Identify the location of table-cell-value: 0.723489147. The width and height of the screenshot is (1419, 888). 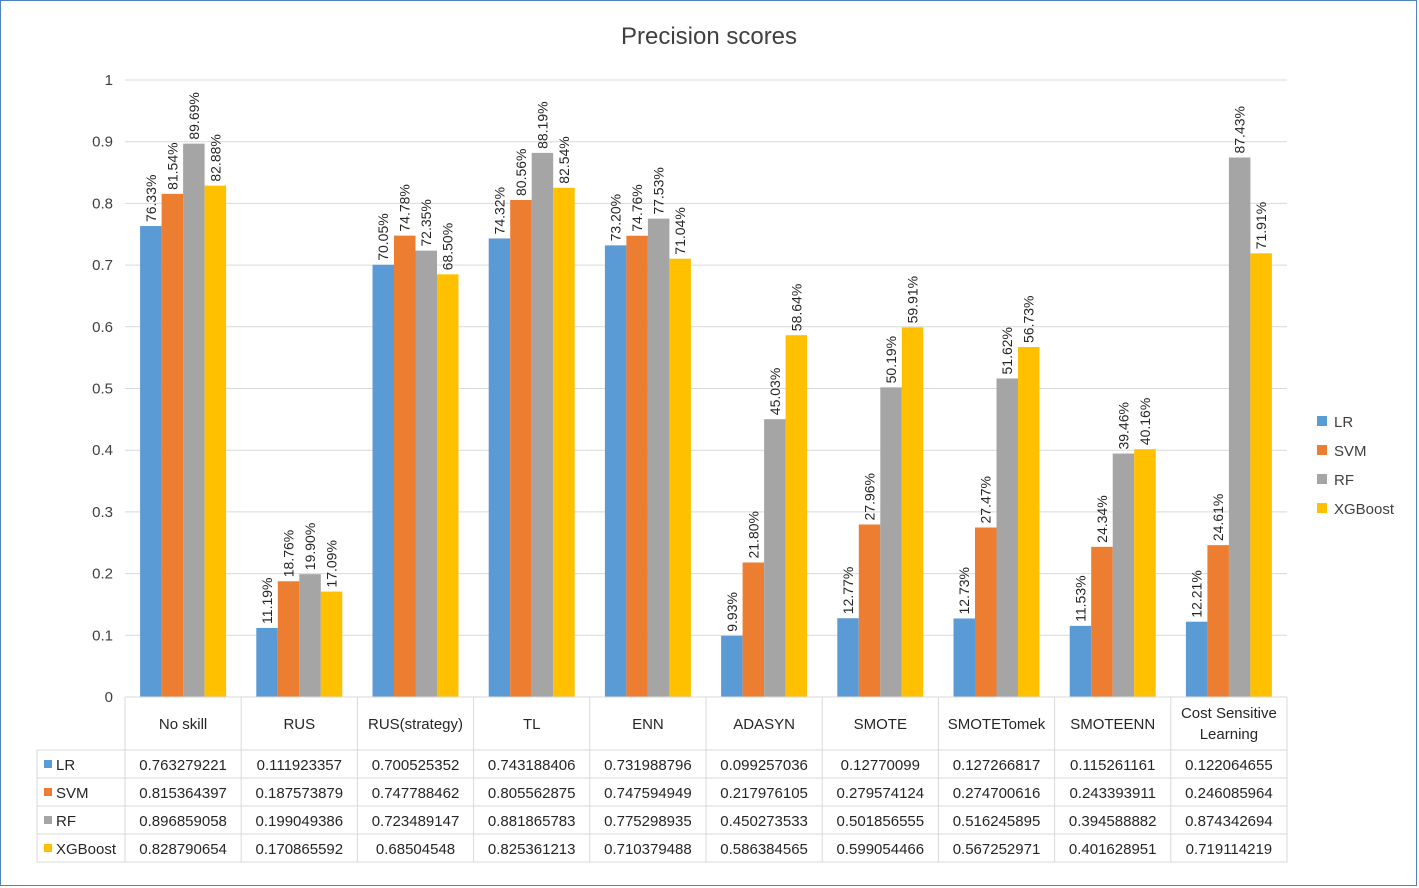
(416, 821).